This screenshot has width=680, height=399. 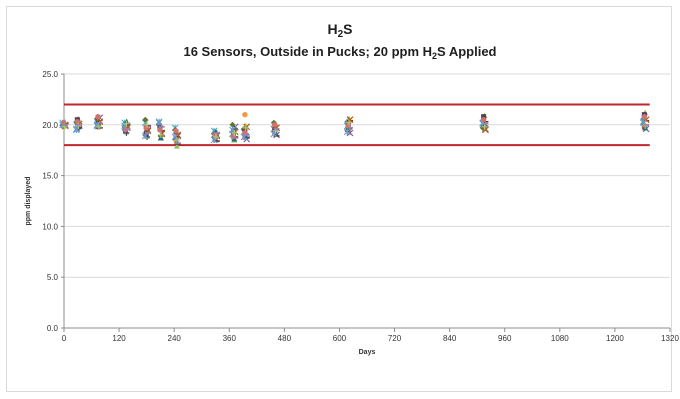 What do you see at coordinates (230, 338) in the screenshot?
I see `x-tick-label: 360` at bounding box center [230, 338].